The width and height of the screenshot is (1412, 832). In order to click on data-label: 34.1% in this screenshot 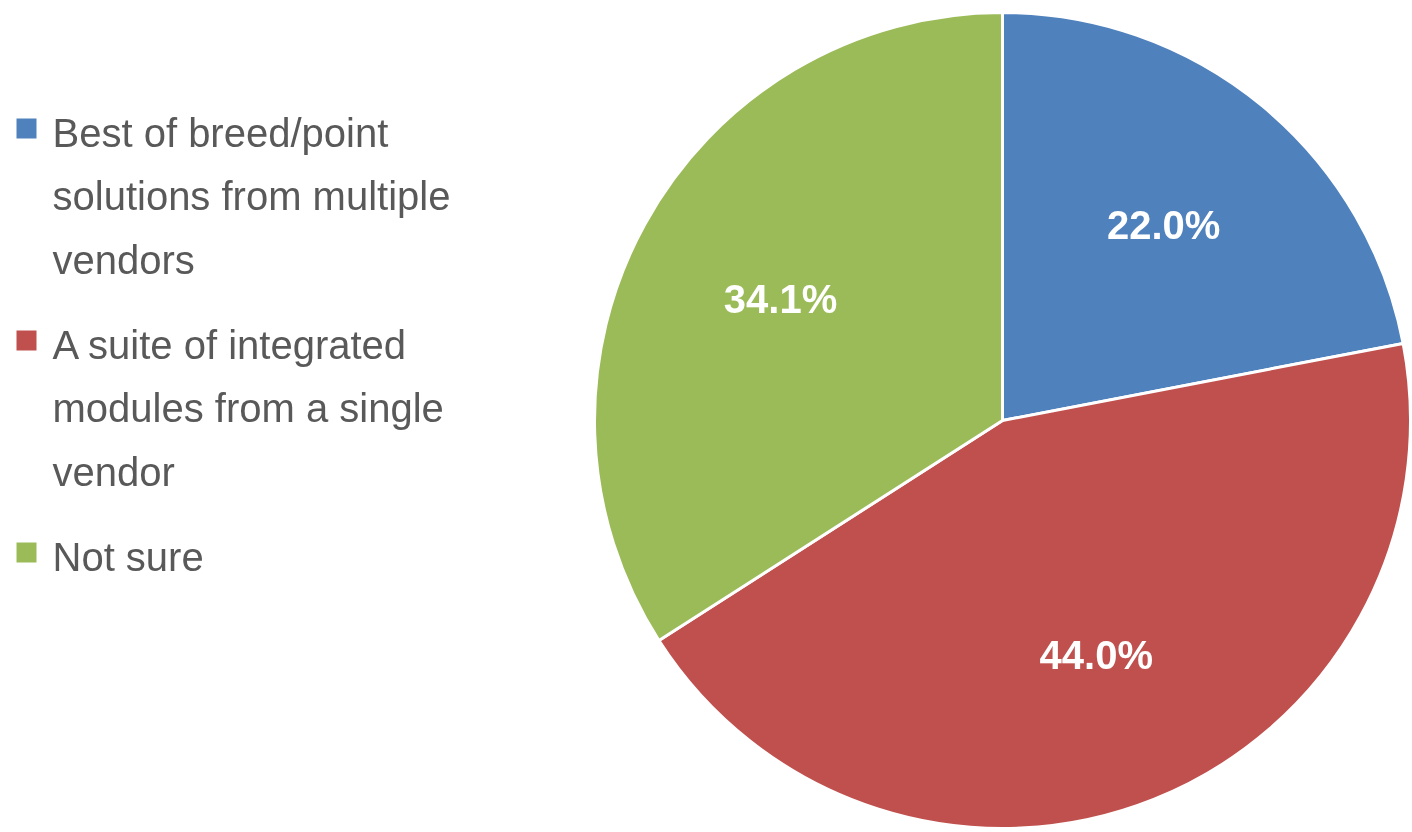, I will do `click(780, 299)`.